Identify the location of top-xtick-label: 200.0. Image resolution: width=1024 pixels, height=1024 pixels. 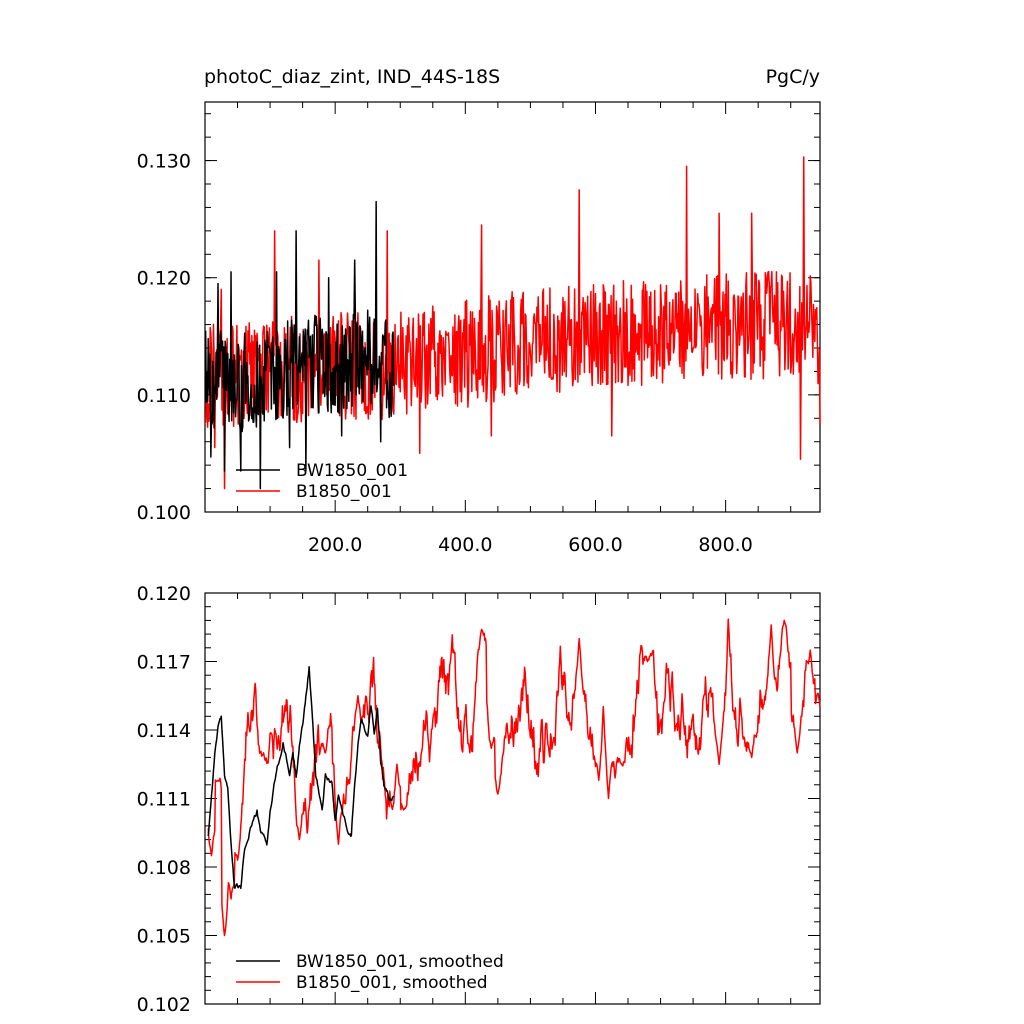
(335, 545).